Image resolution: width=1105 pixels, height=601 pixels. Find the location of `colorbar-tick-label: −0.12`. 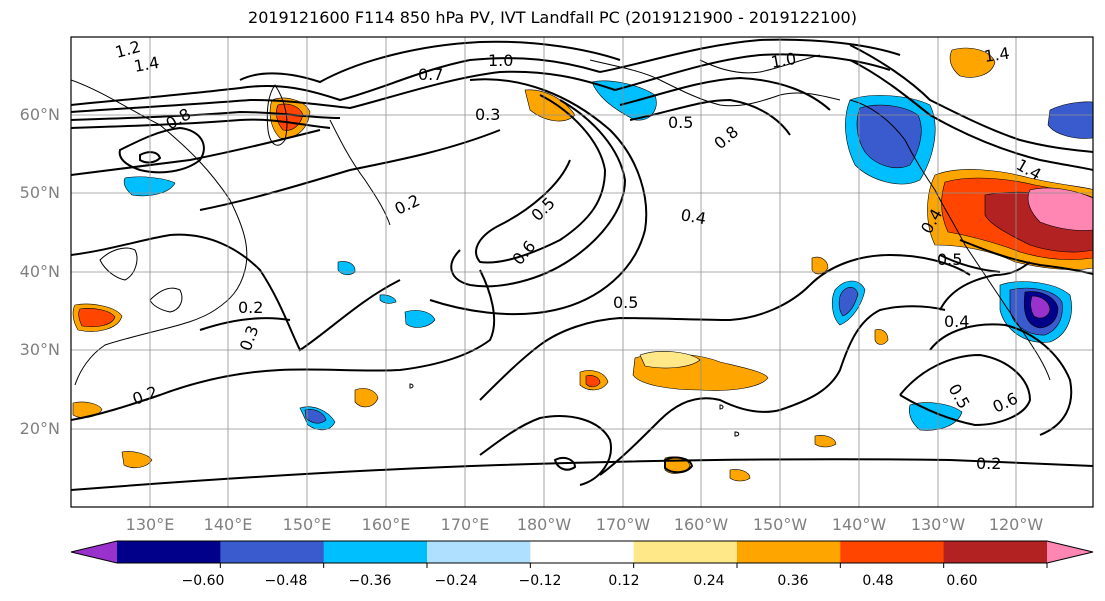

colorbar-tick-label: −0.12 is located at coordinates (540, 581).